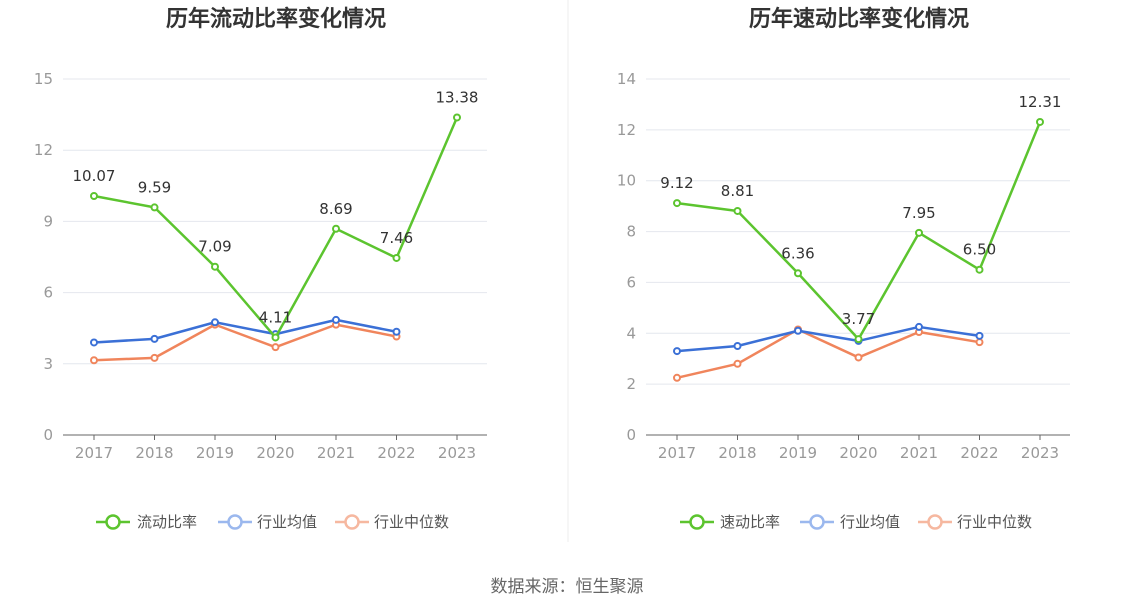  What do you see at coordinates (626, 79) in the screenshot?
I see `y-tick-label: 14` at bounding box center [626, 79].